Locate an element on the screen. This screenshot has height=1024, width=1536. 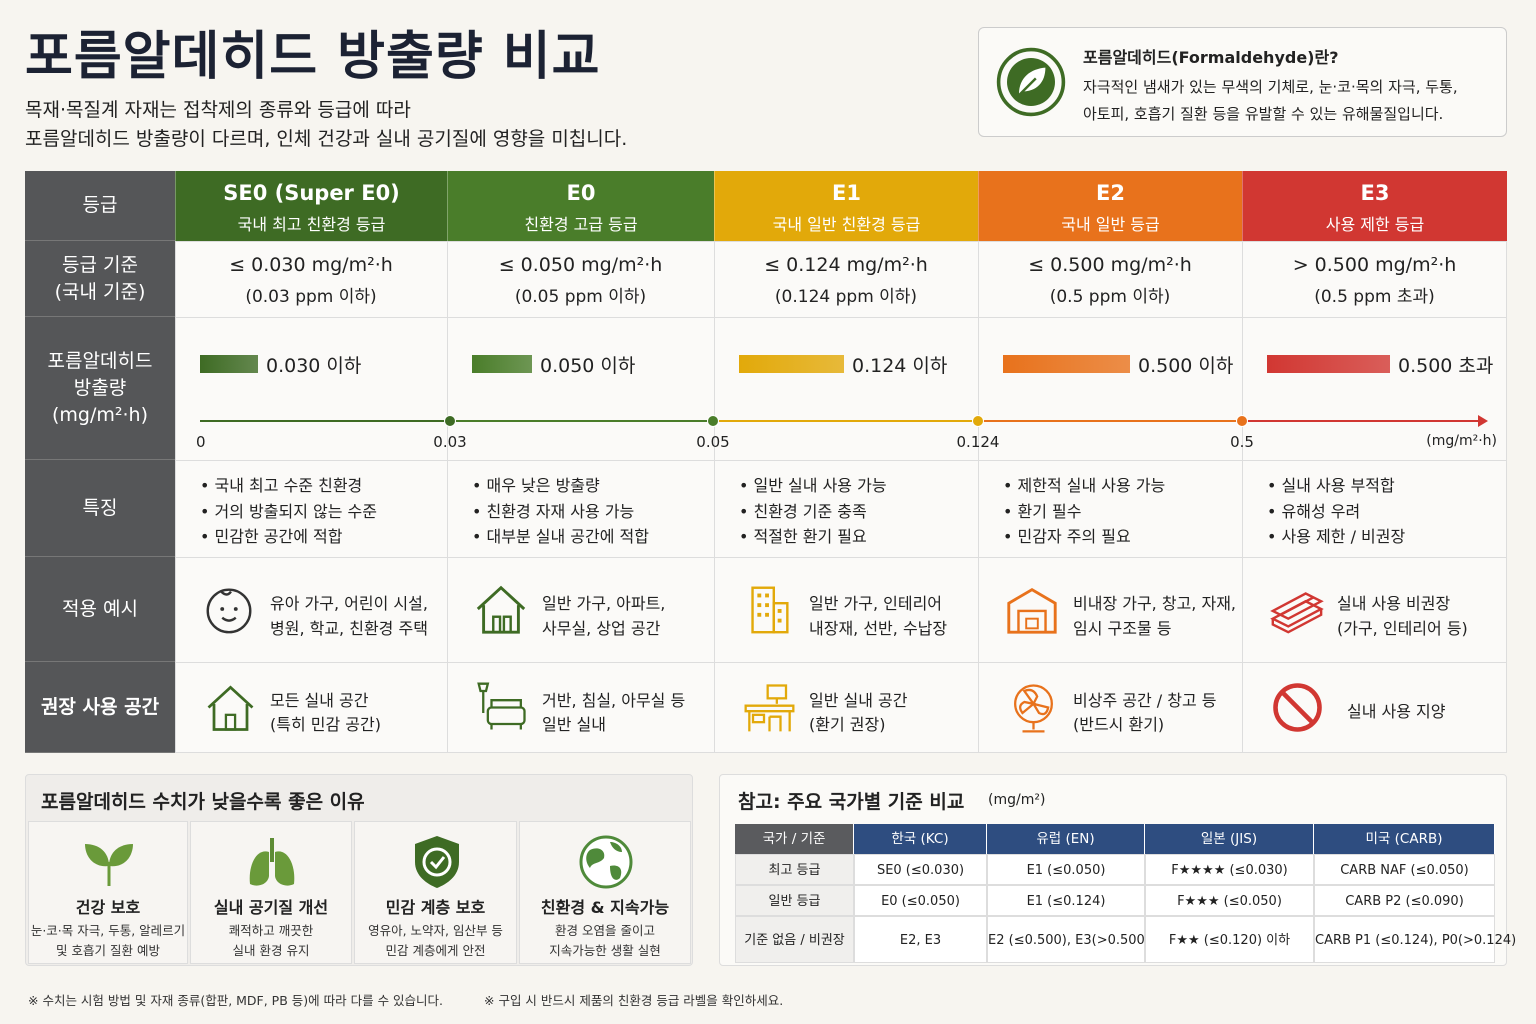
ref-cell: E1 (≤0.050) is located at coordinates (1066, 869).